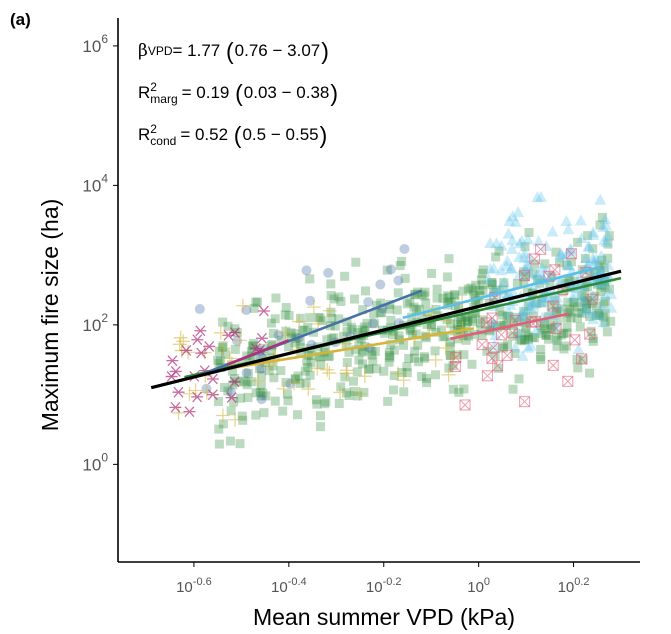  What do you see at coordinates (384, 617) in the screenshot?
I see `x-axis-title: Mean summer VPD (kPa)` at bounding box center [384, 617].